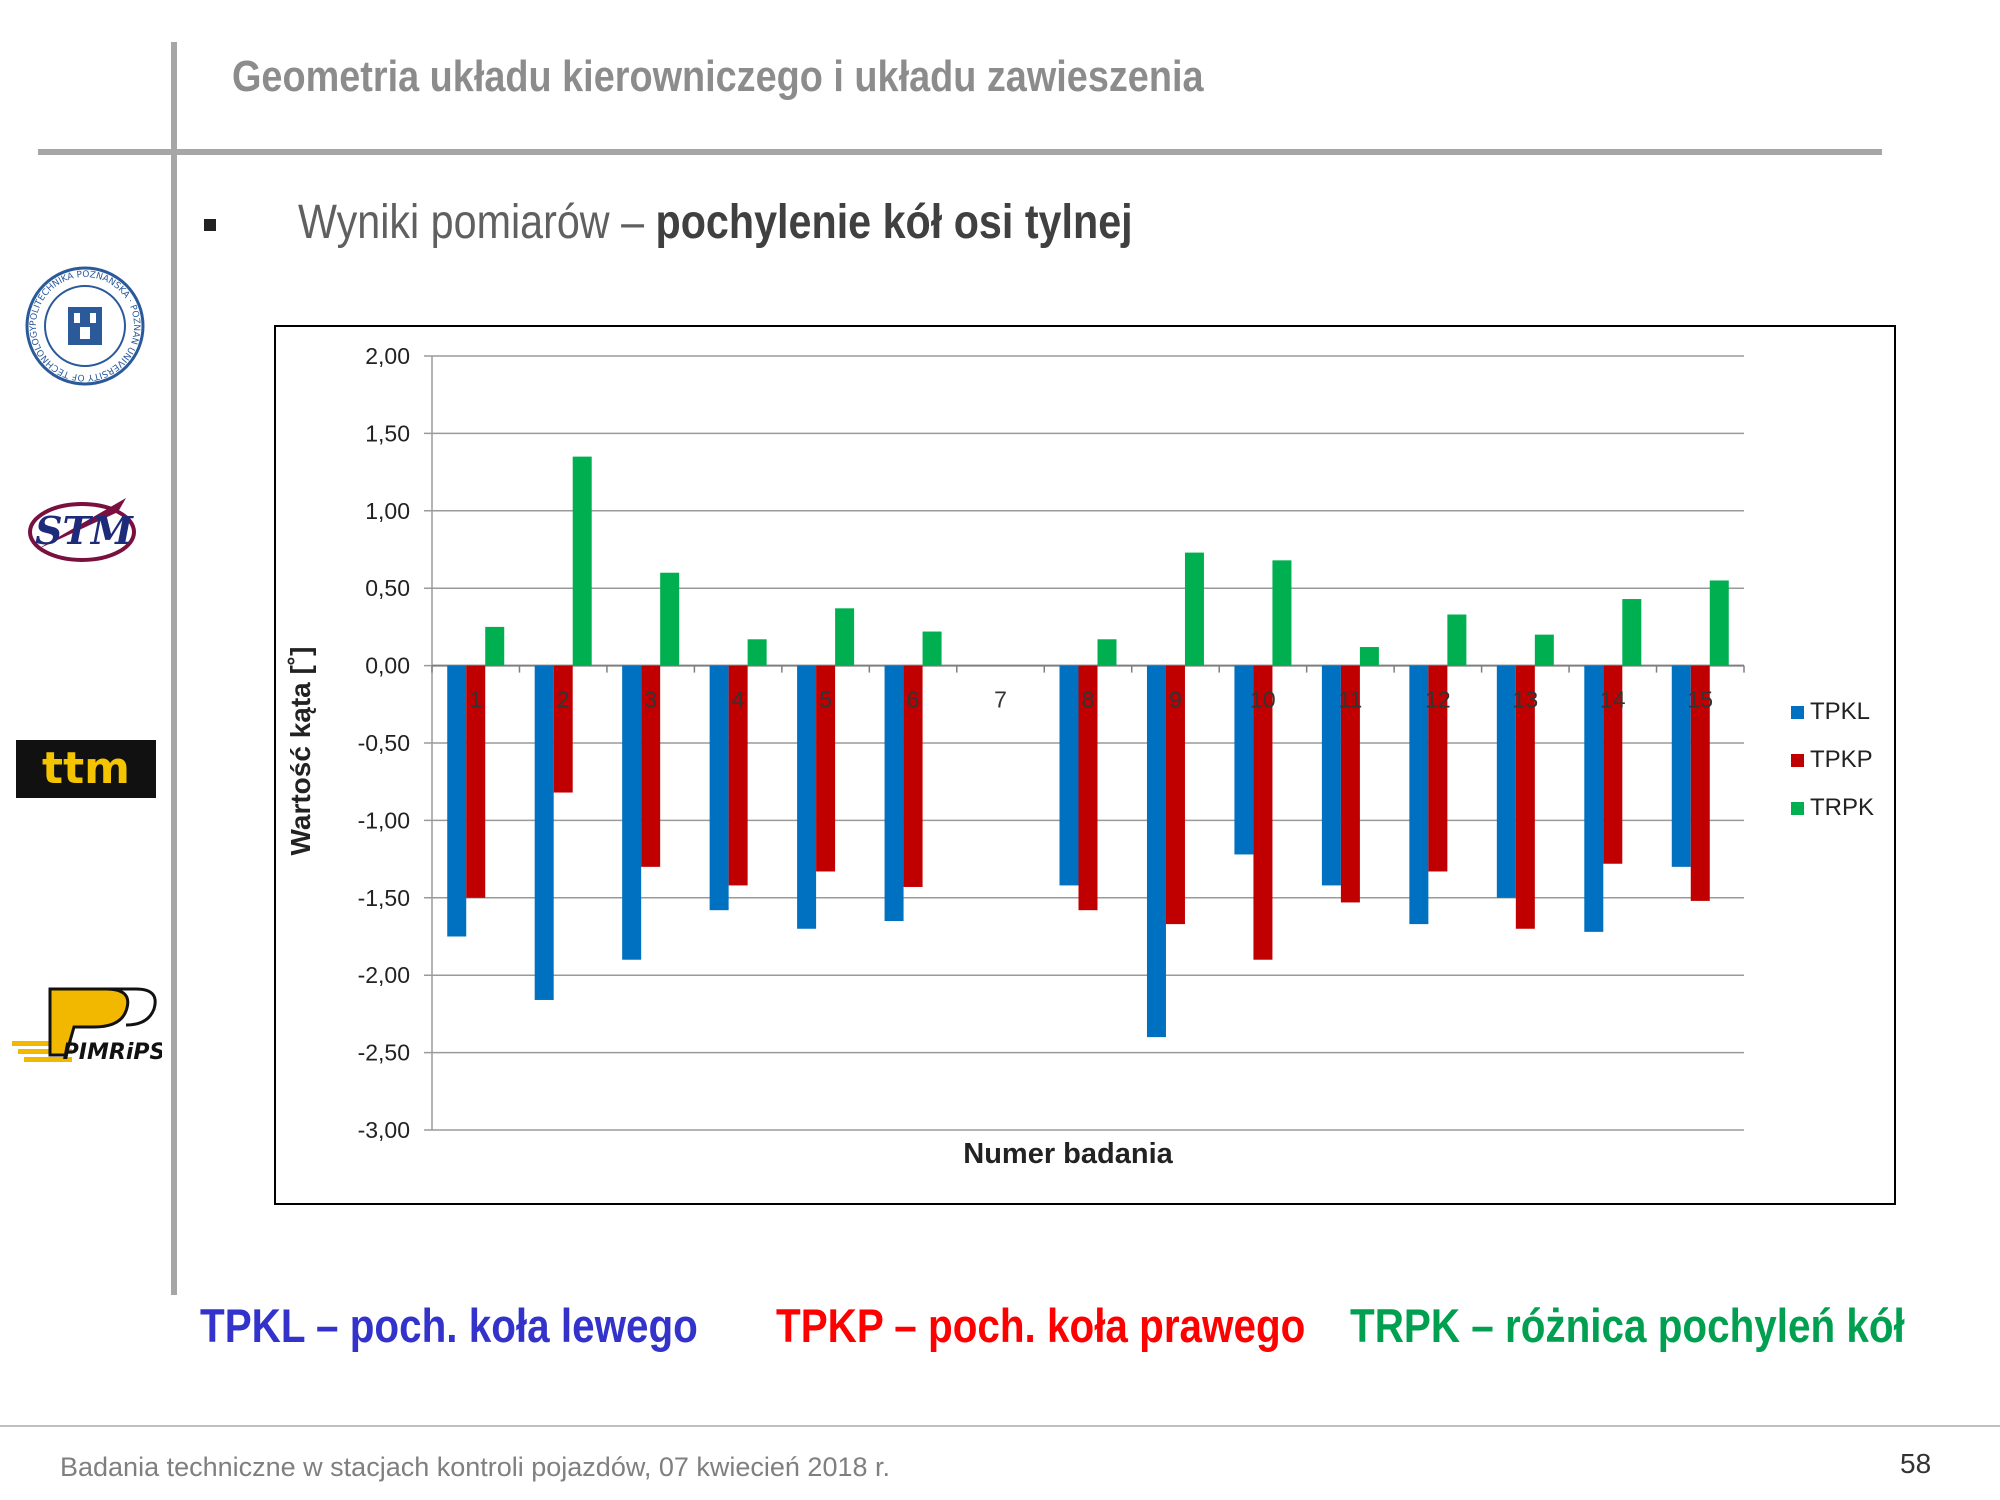 Image resolution: width=2000 pixels, height=1500 pixels. I want to click on stm-logo: STM, so click(84, 532).